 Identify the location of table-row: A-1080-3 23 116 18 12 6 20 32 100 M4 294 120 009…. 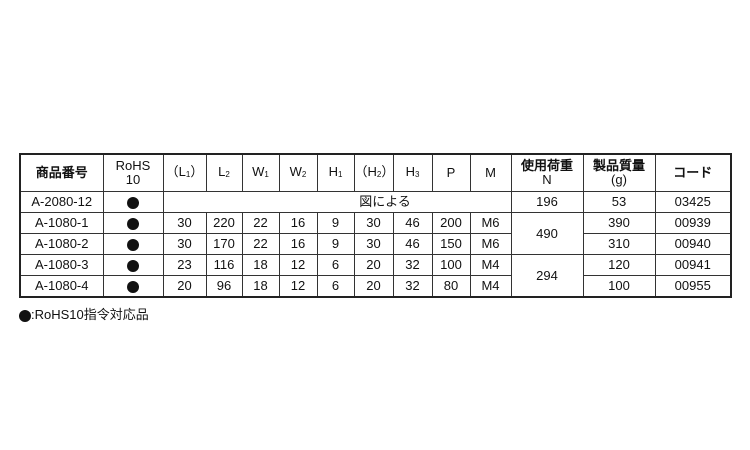
(375, 276).